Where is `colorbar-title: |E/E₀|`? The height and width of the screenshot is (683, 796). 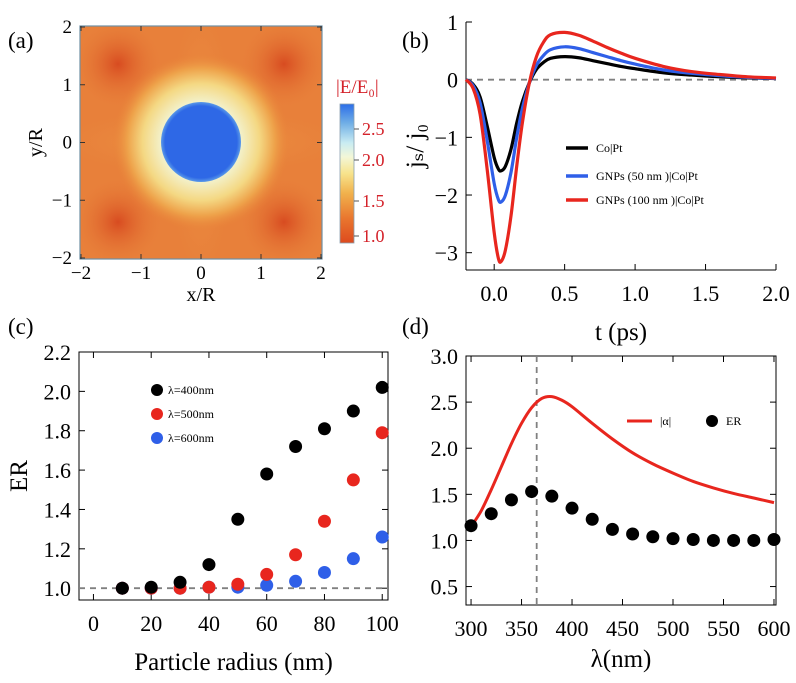
colorbar-title: |E/E₀| is located at coordinates (357, 87).